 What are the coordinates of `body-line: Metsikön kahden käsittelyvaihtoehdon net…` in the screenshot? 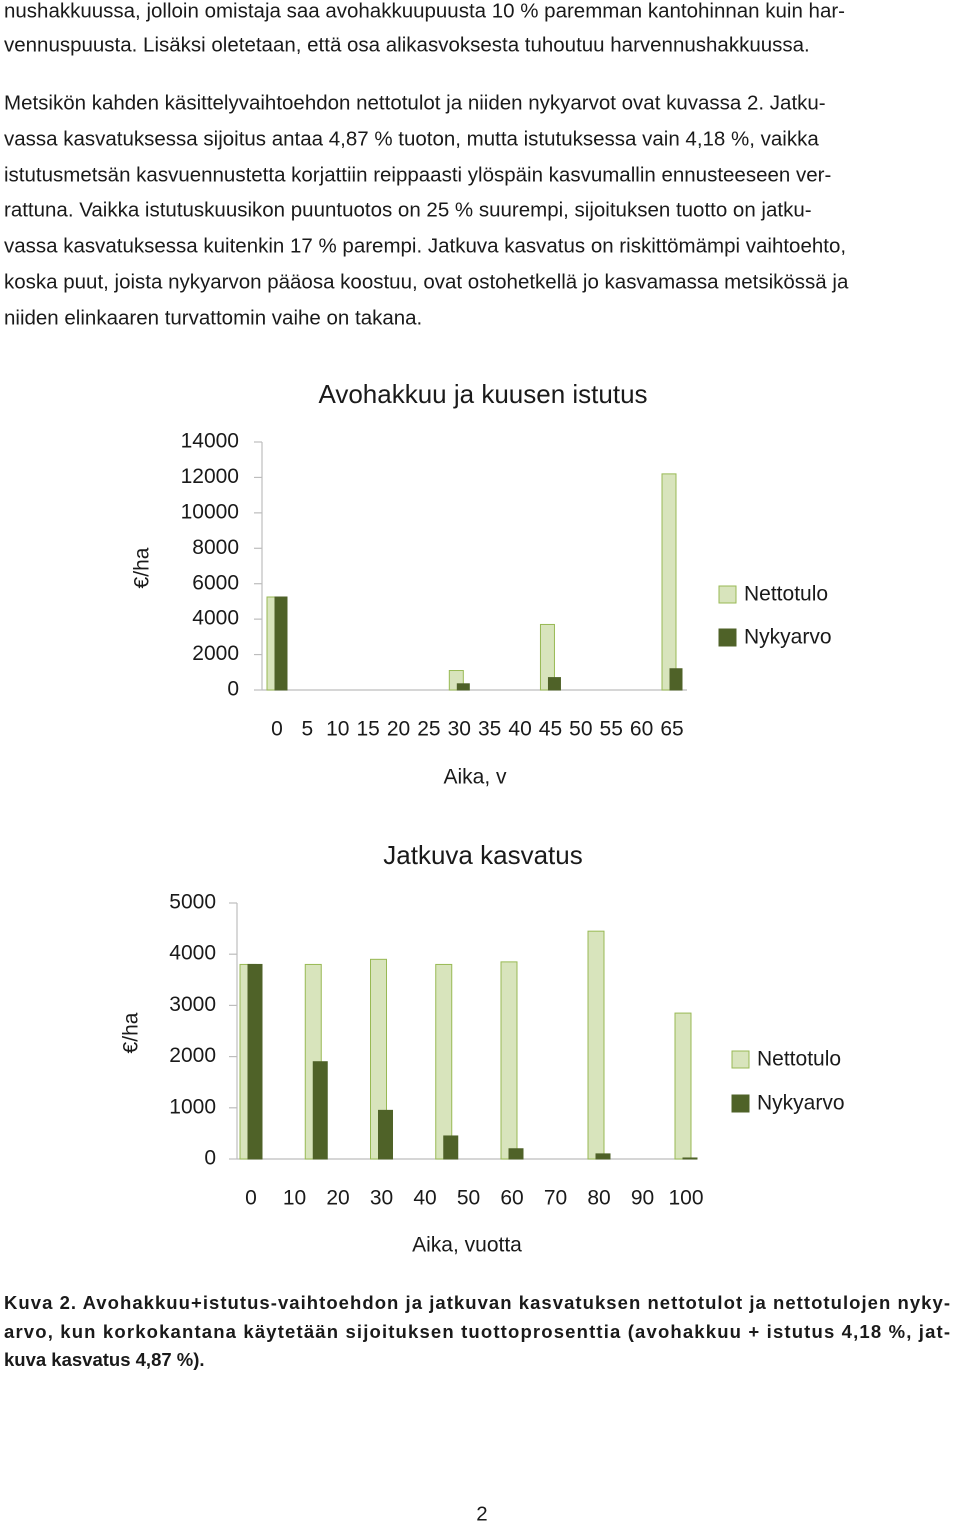 It's located at (415, 102).